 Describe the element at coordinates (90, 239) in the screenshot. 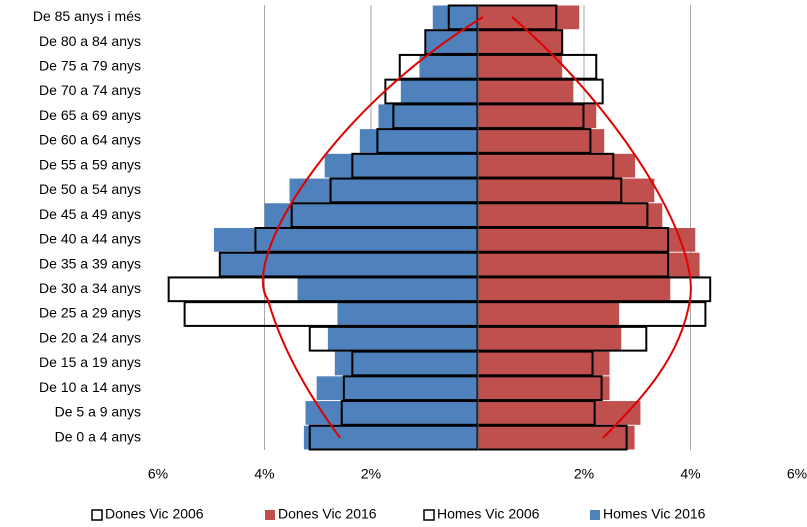

I see `y-tick-label: De 40 a 44 anys` at that location.